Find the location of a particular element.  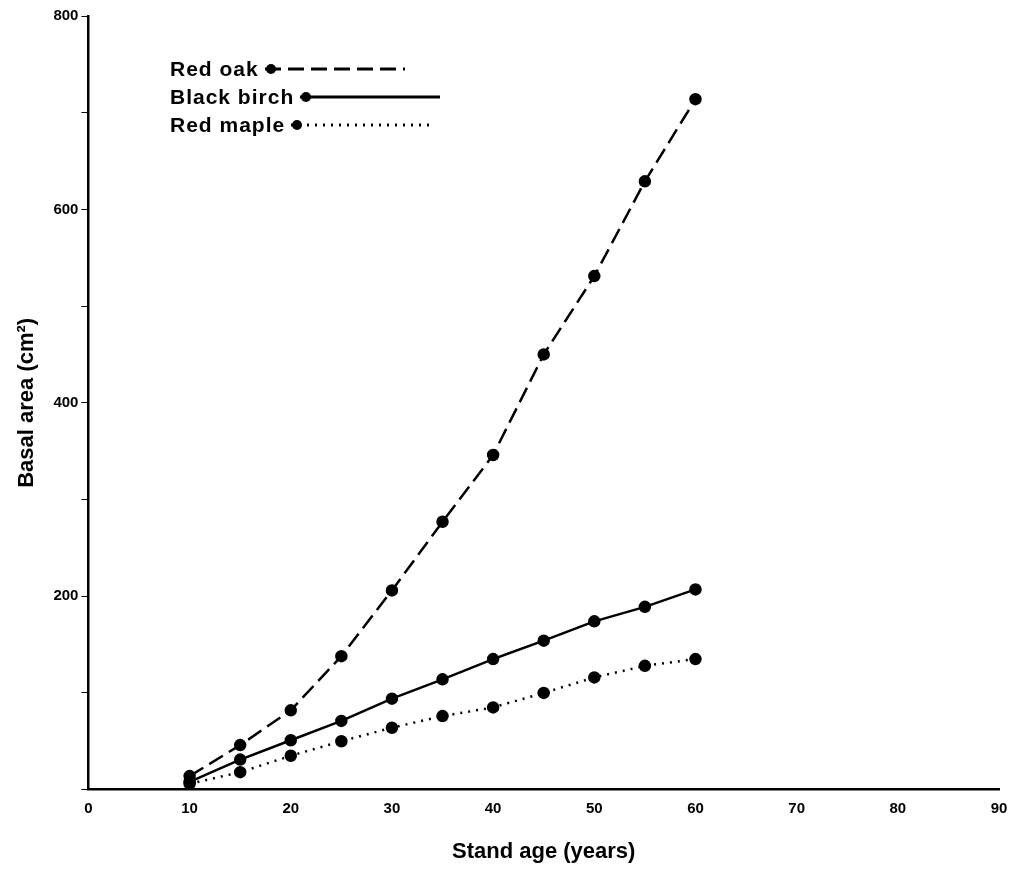

y-tick-label: 600 is located at coordinates (66, 208).